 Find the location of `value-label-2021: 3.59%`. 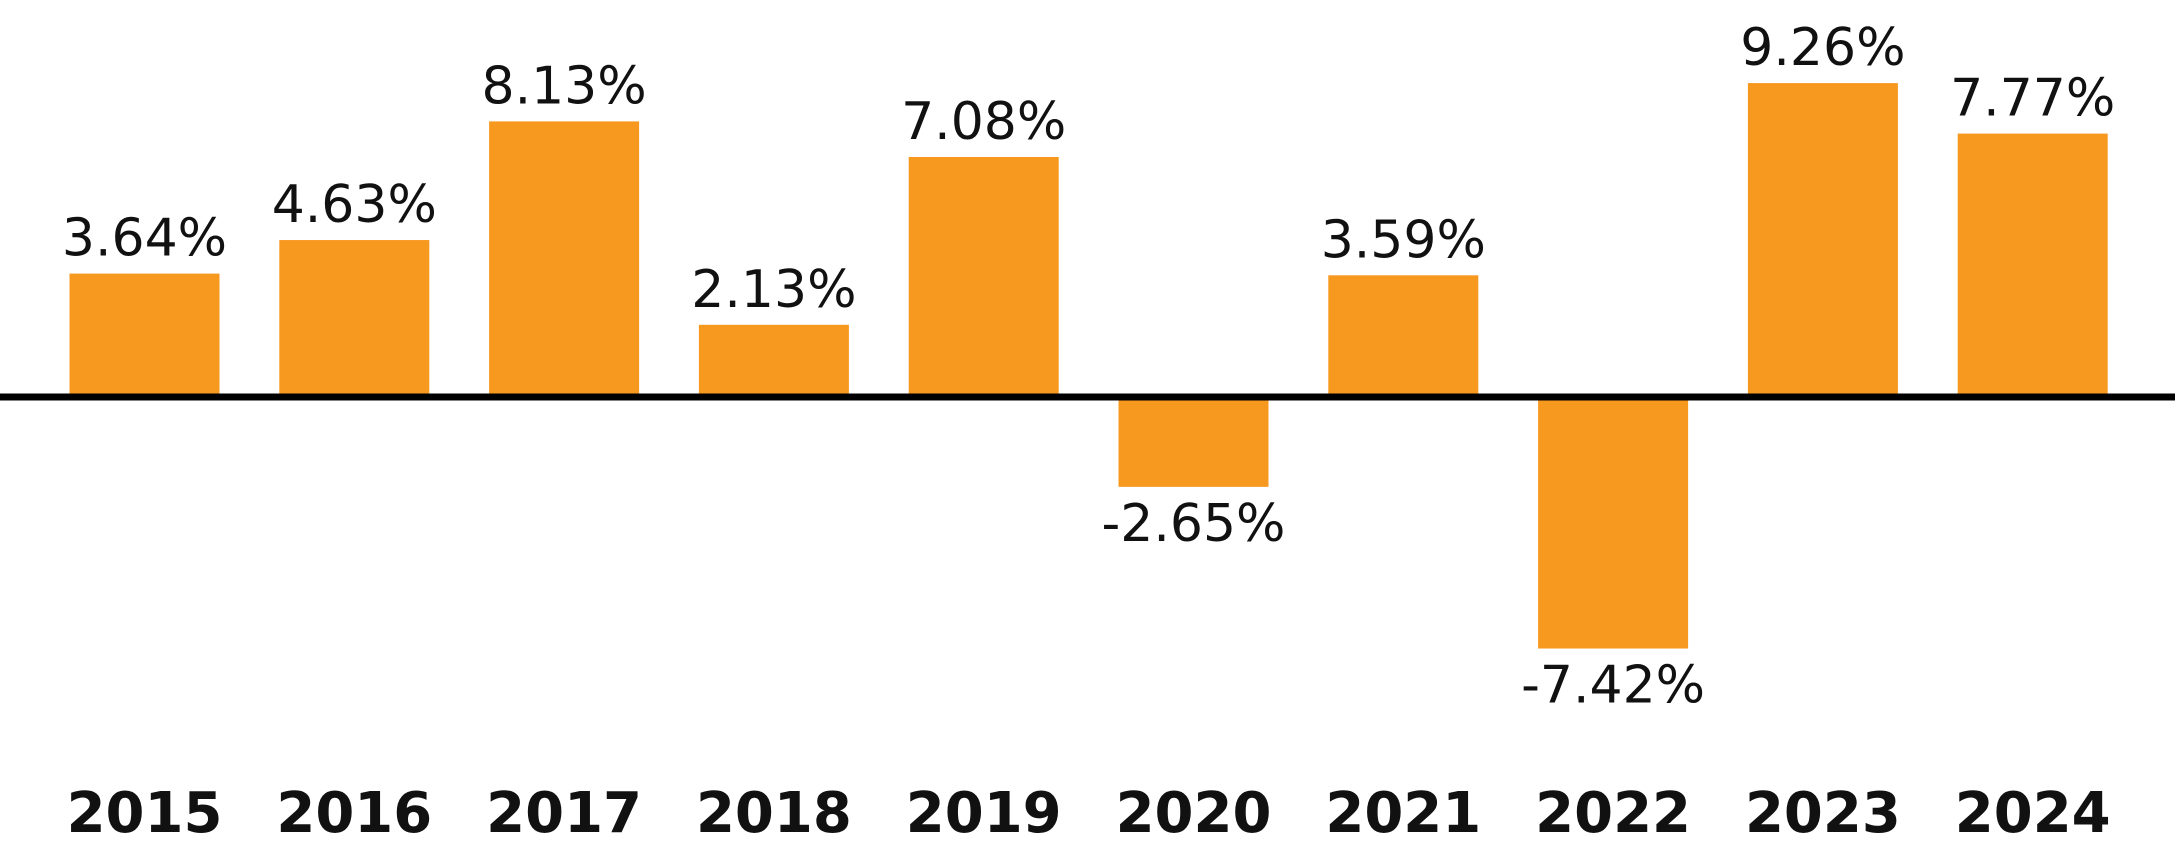

value-label-2021: 3.59% is located at coordinates (1403, 240).